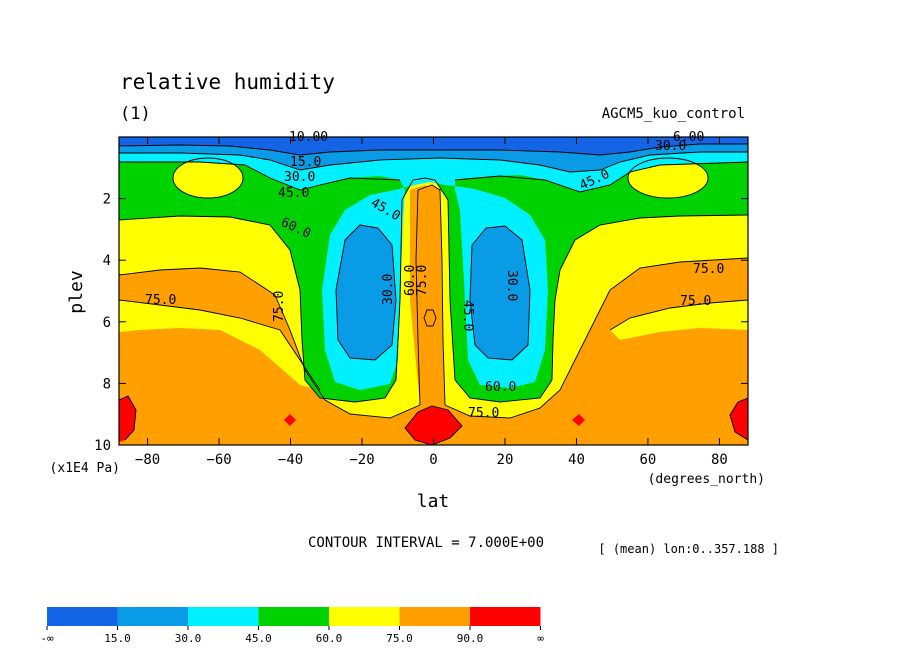  Describe the element at coordinates (540, 638) in the screenshot. I see `colorbar-label: ∞` at that location.